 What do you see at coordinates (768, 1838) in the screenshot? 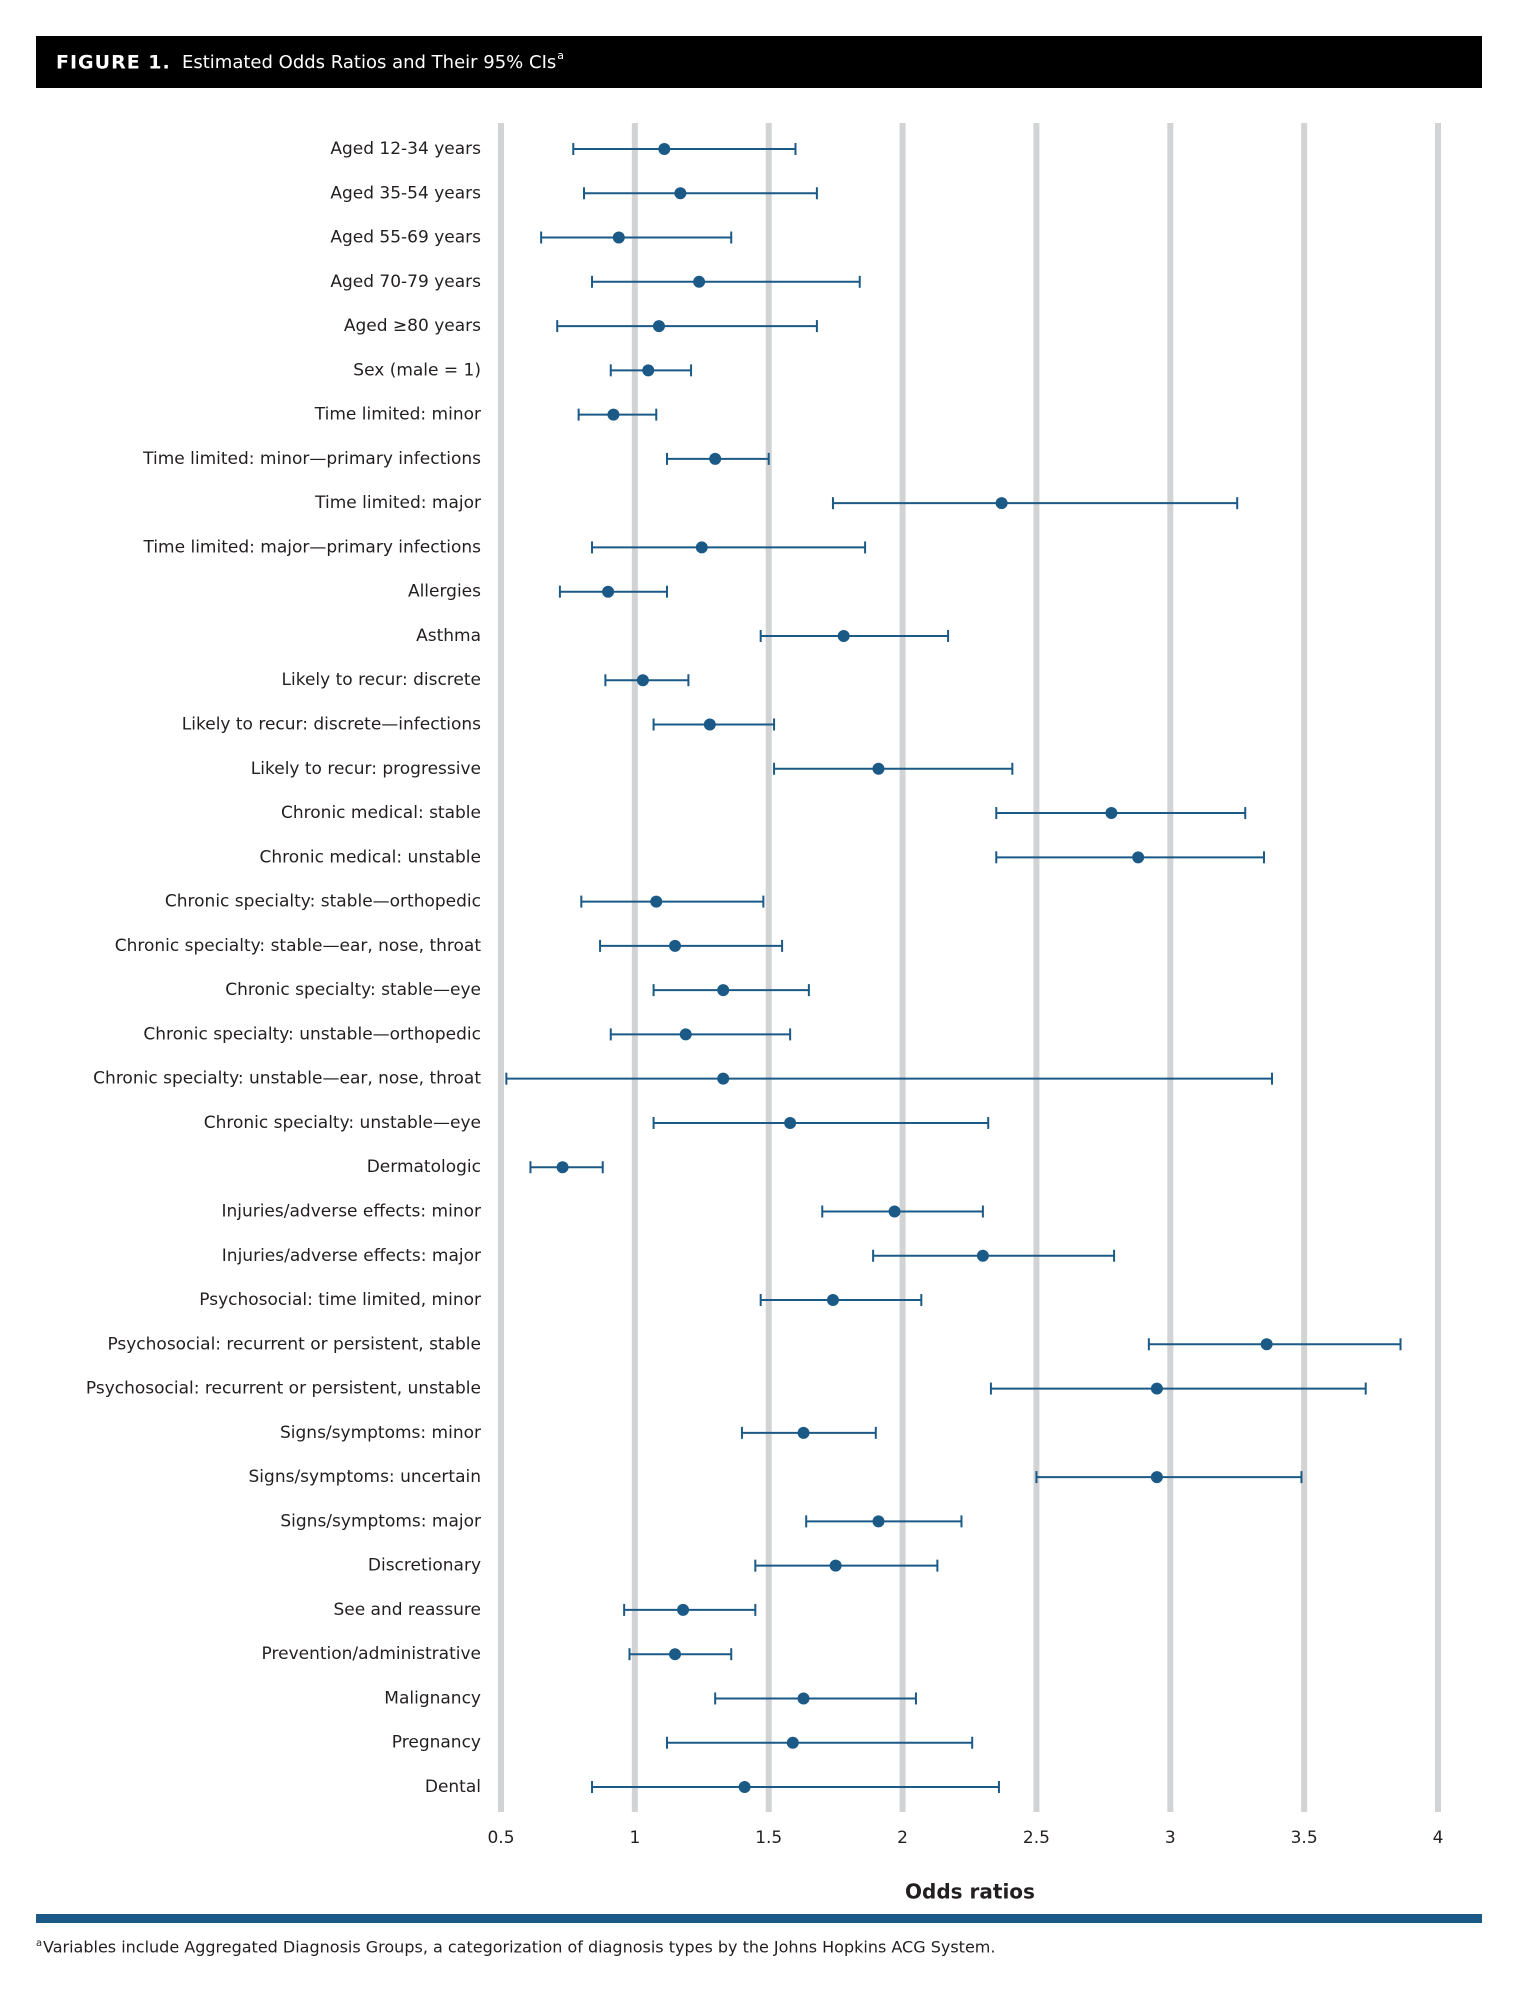
I see `x-tick-label: 1.5` at bounding box center [768, 1838].